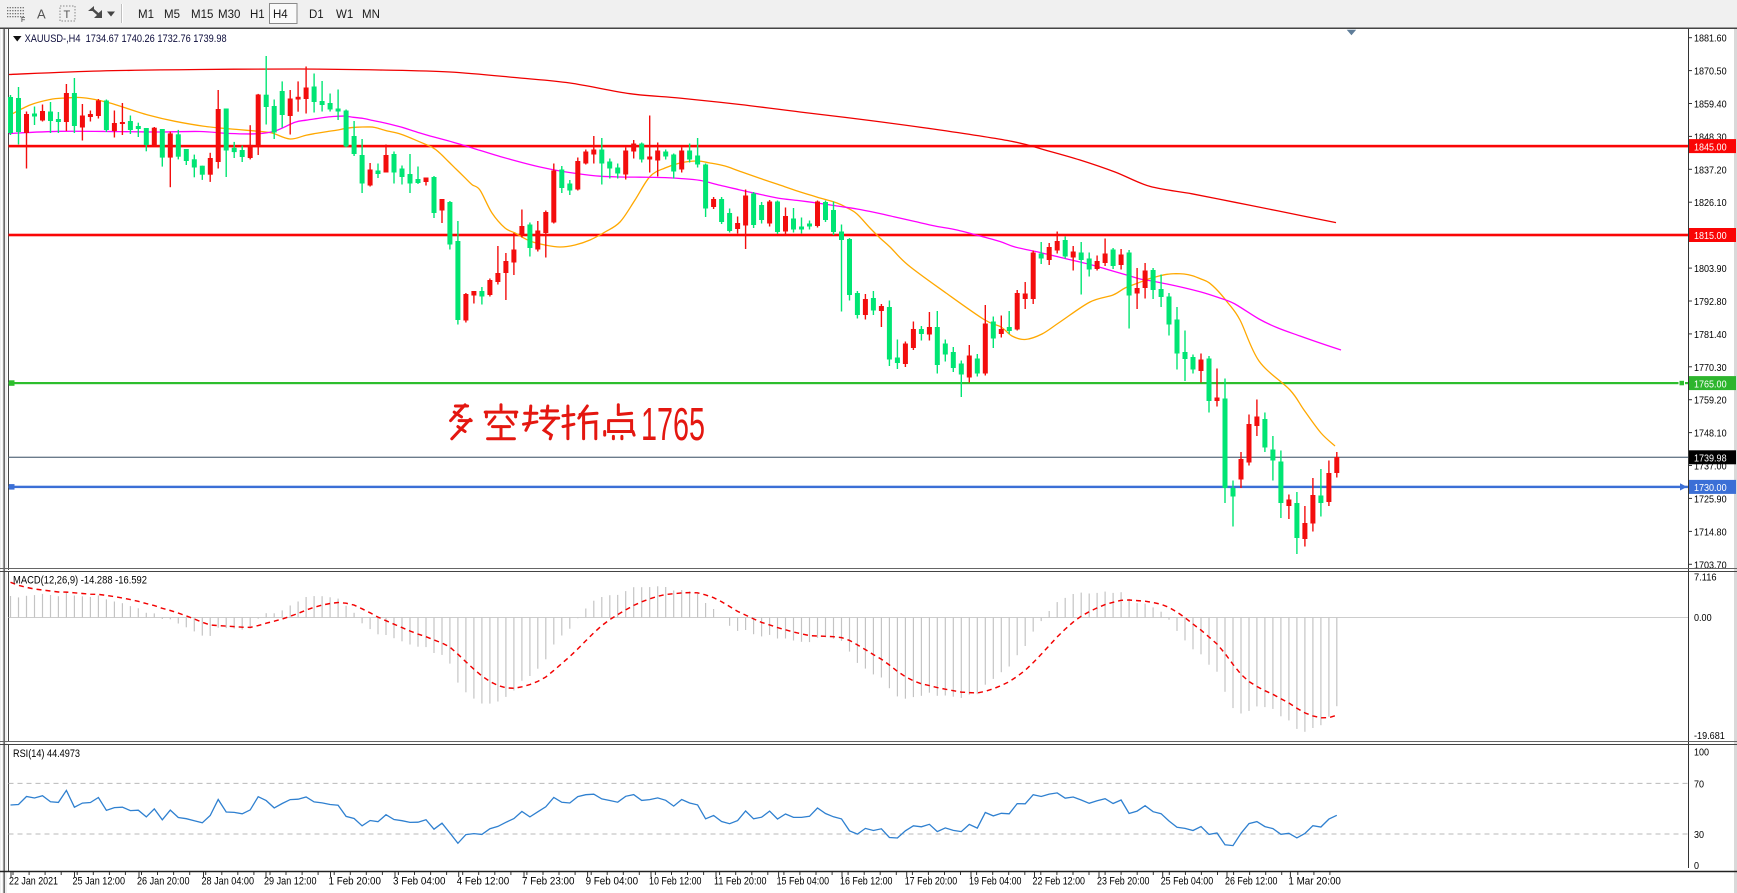  What do you see at coordinates (163, 882) in the screenshot?
I see `svg-text: 26 Jan 20:00` at bounding box center [163, 882].